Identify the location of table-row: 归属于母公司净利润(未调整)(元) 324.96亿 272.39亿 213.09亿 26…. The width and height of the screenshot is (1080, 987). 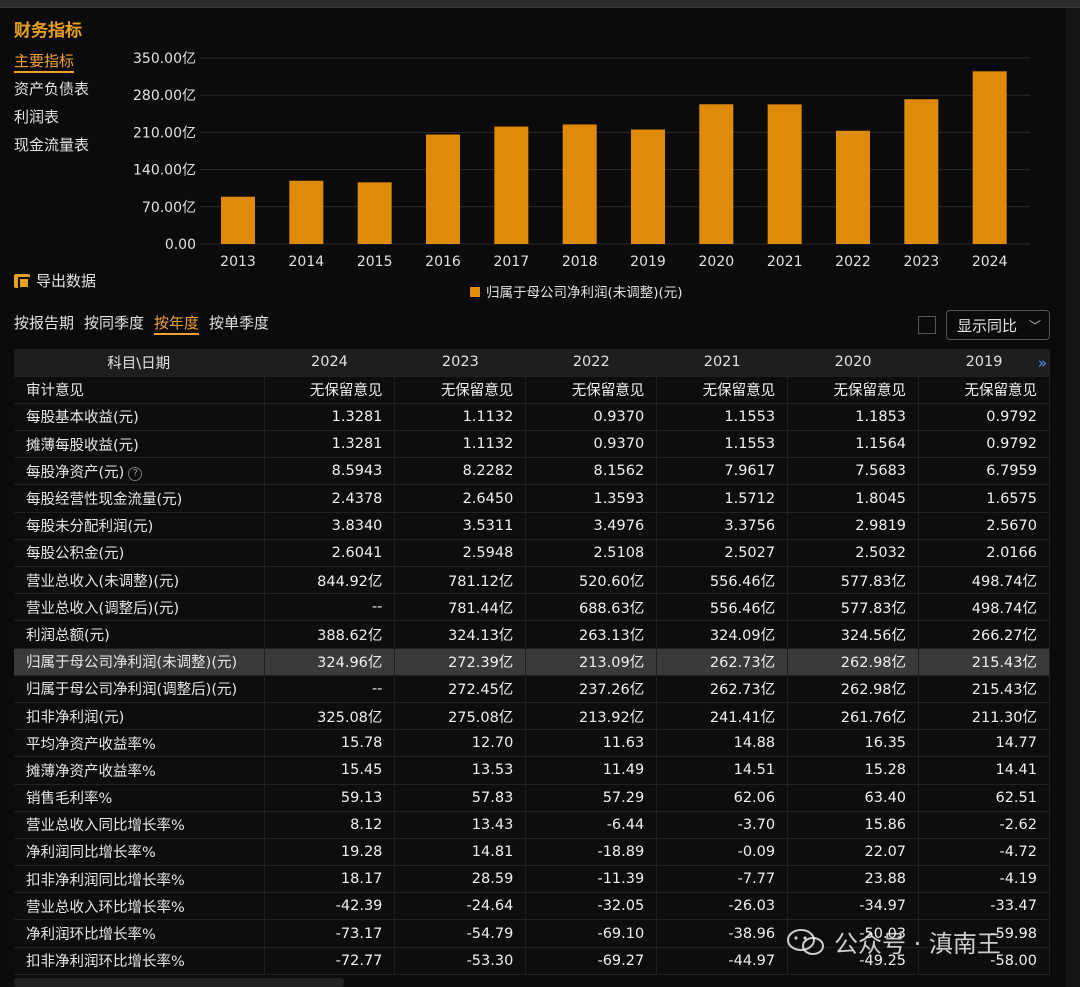
(532, 662).